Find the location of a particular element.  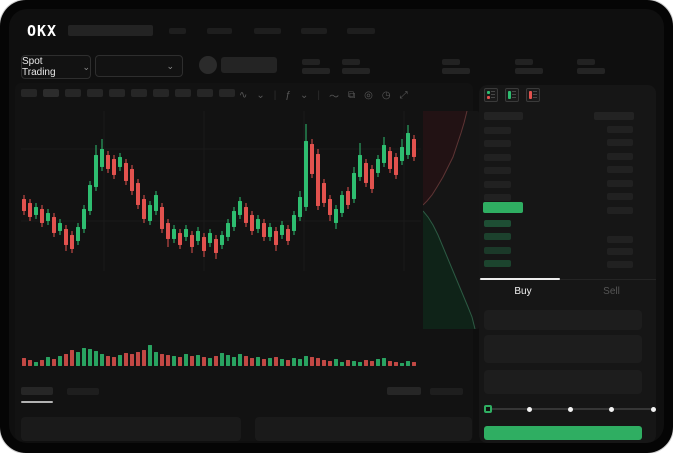

last-price-bar is located at coordinates (503, 207).